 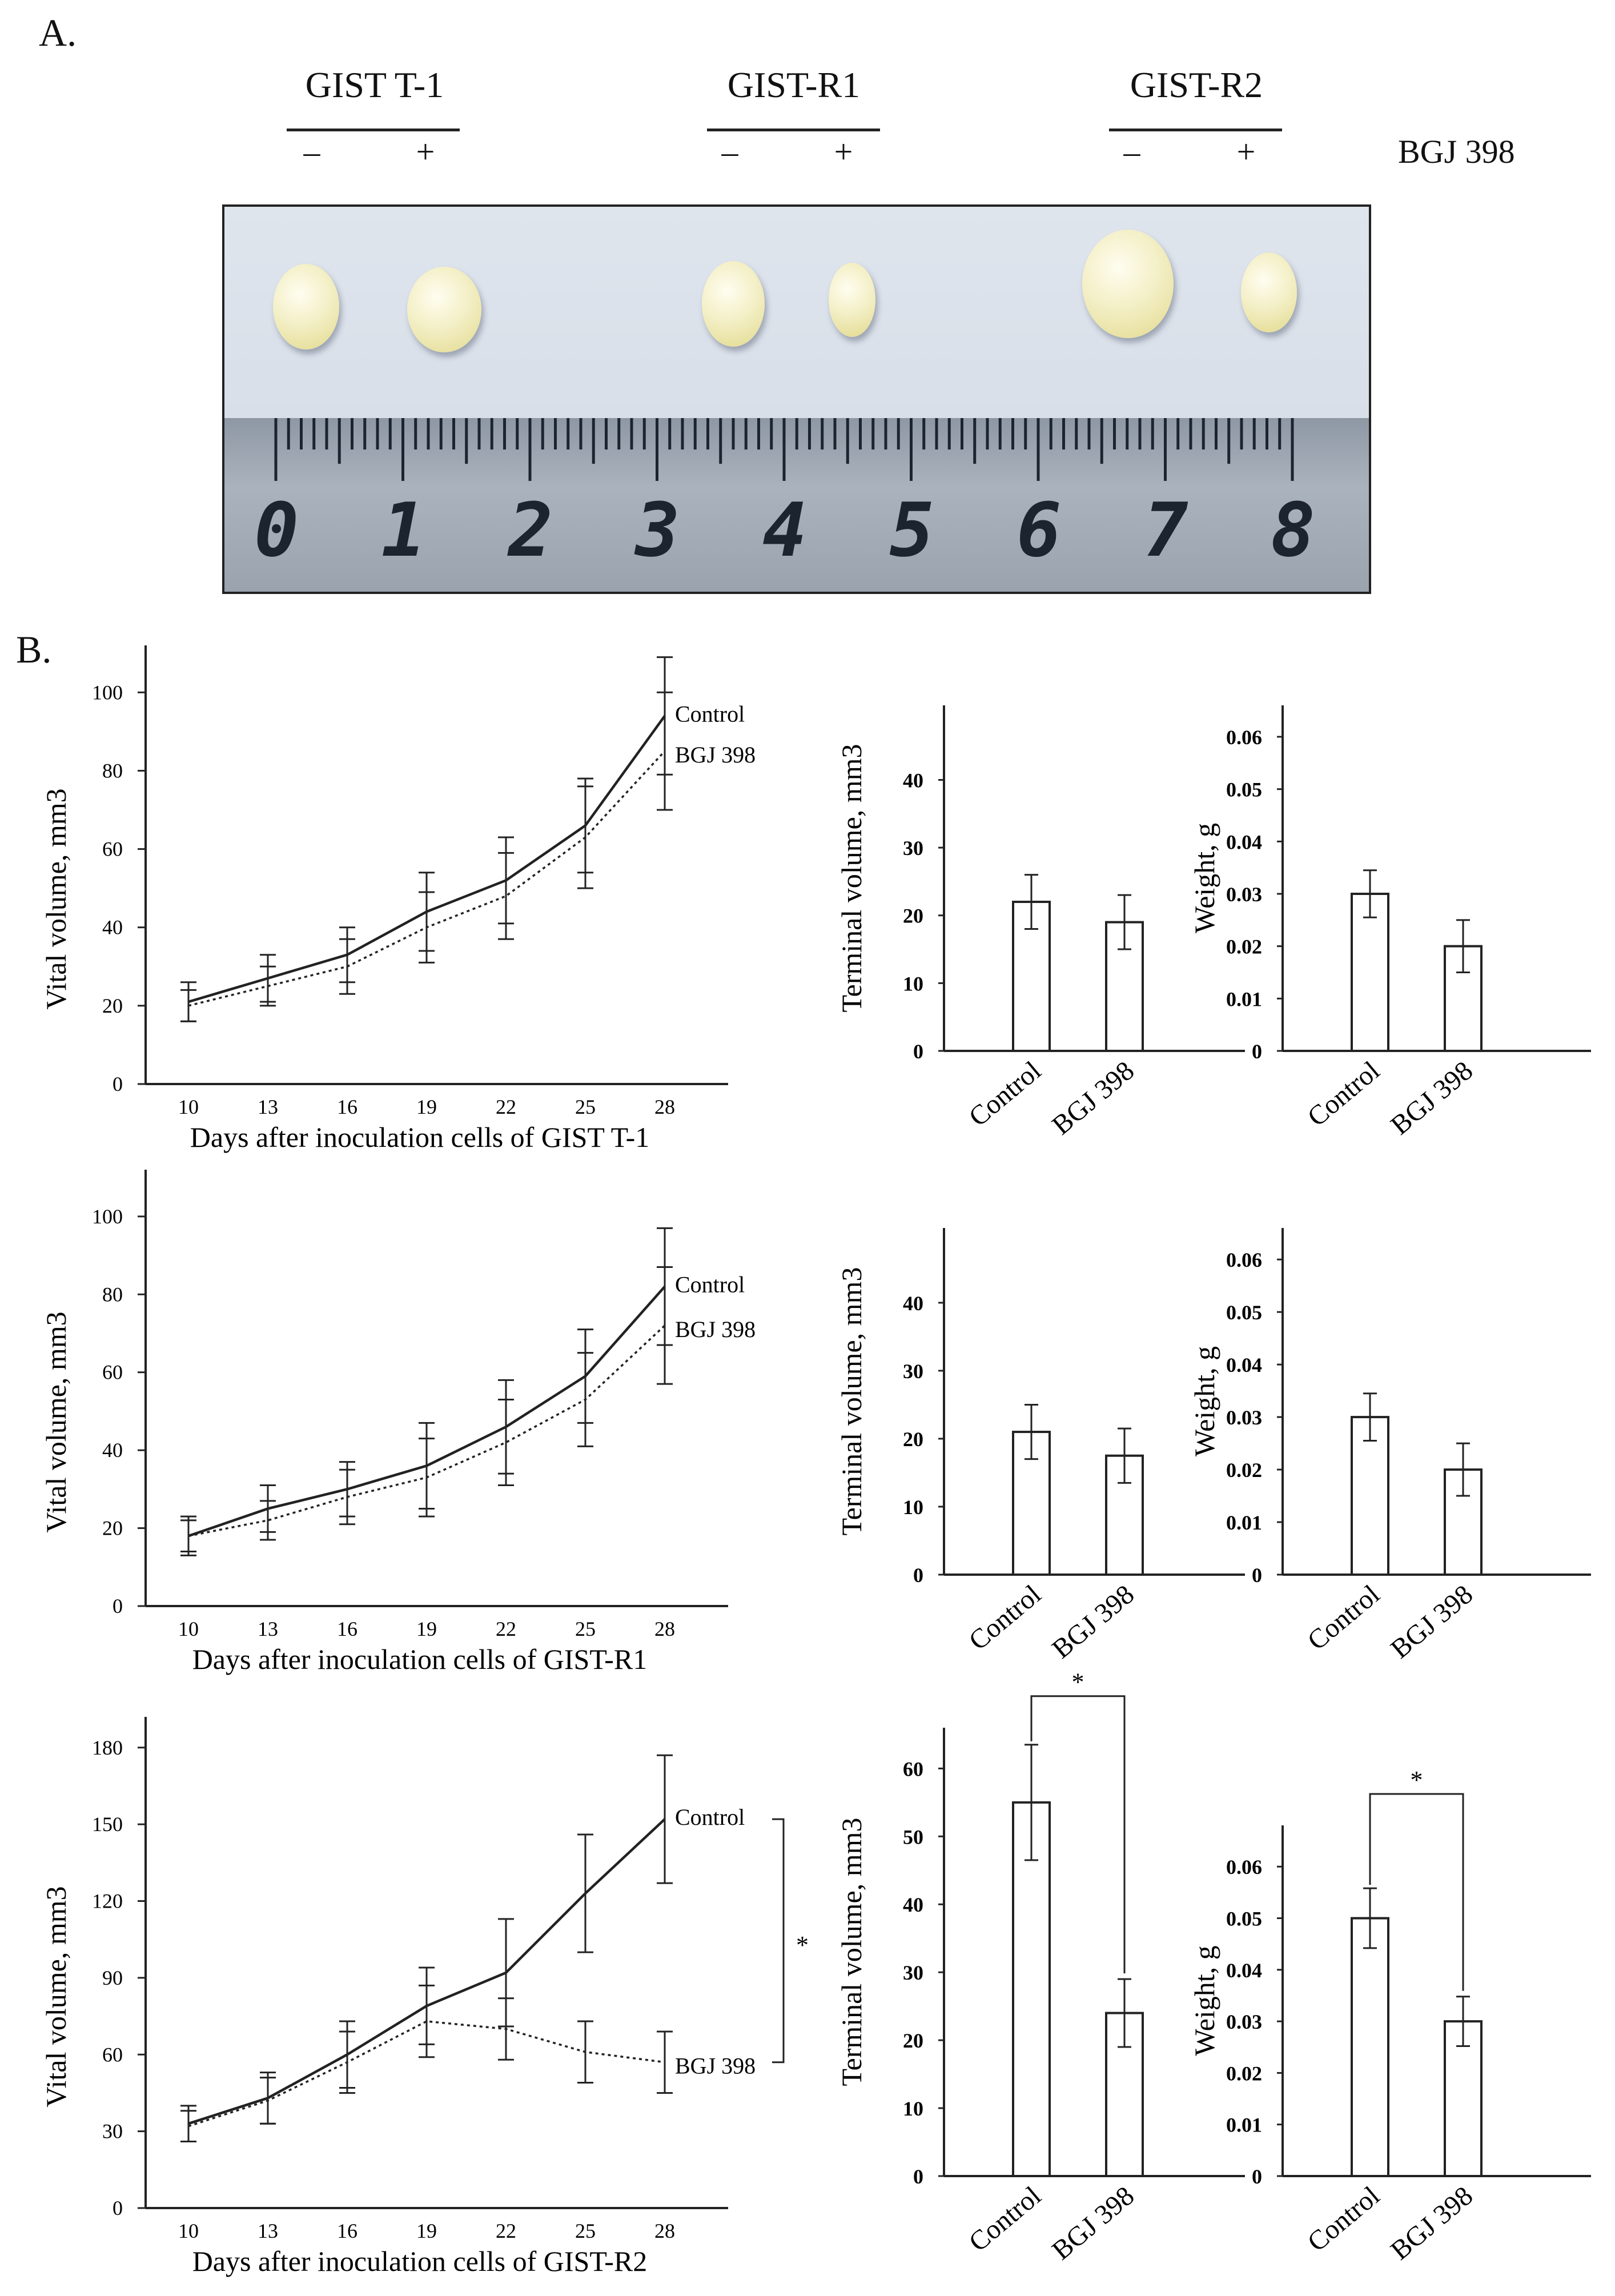 I want to click on y-tick-label: 50, so click(x=913, y=1836).